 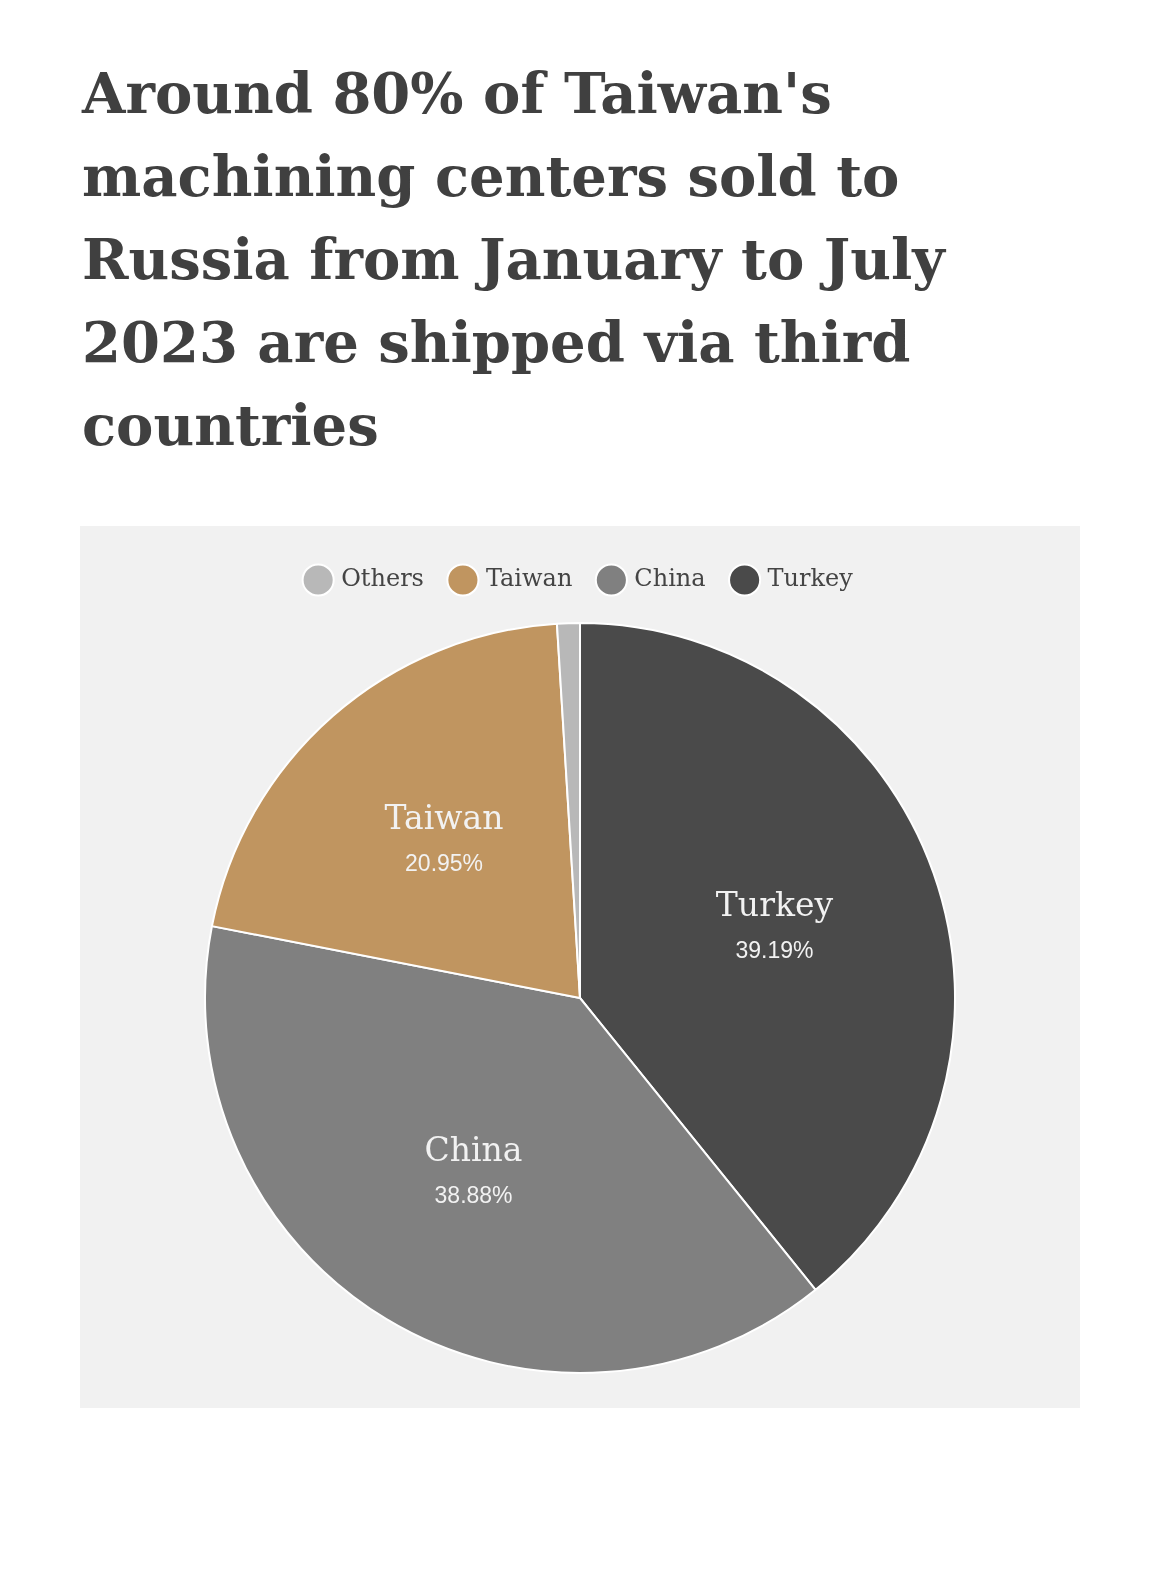 I want to click on slice-label: Taiwan, so click(x=444, y=818).